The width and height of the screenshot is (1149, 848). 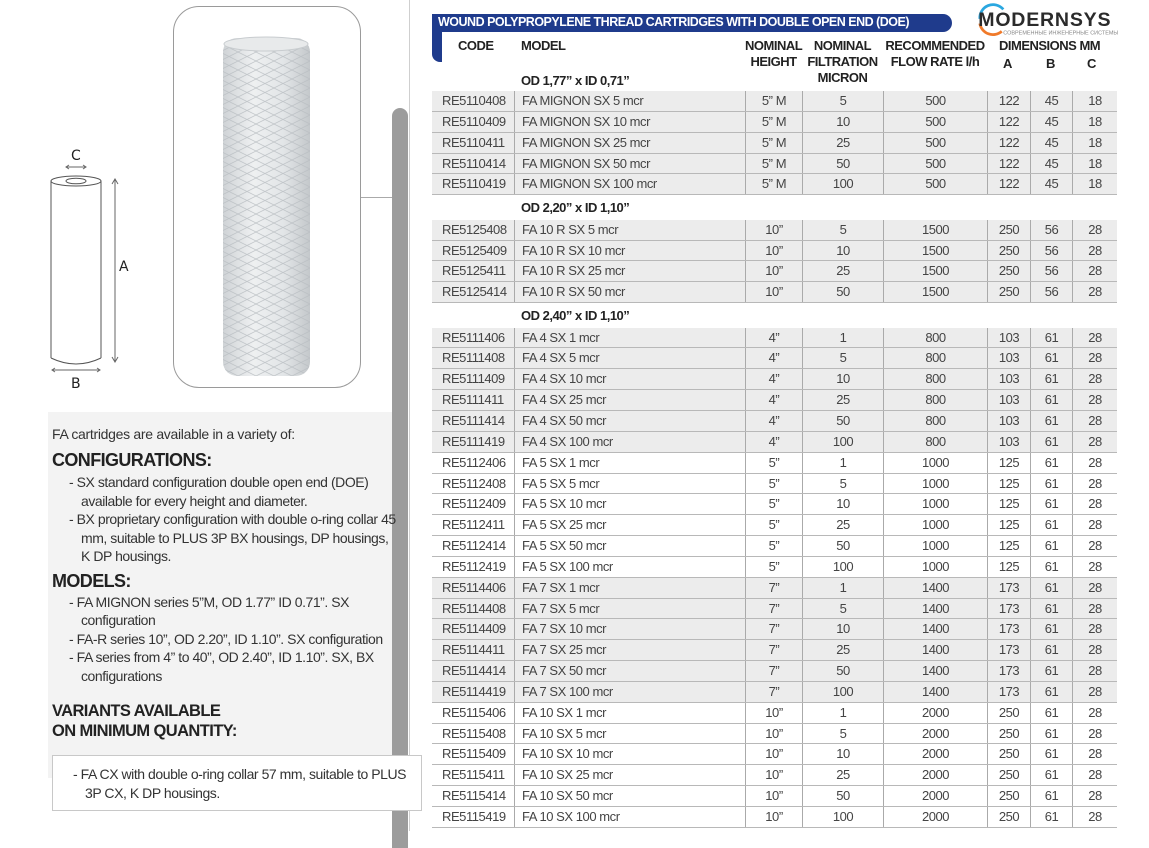 I want to click on cell-height: 7”, so click(x=773, y=608).